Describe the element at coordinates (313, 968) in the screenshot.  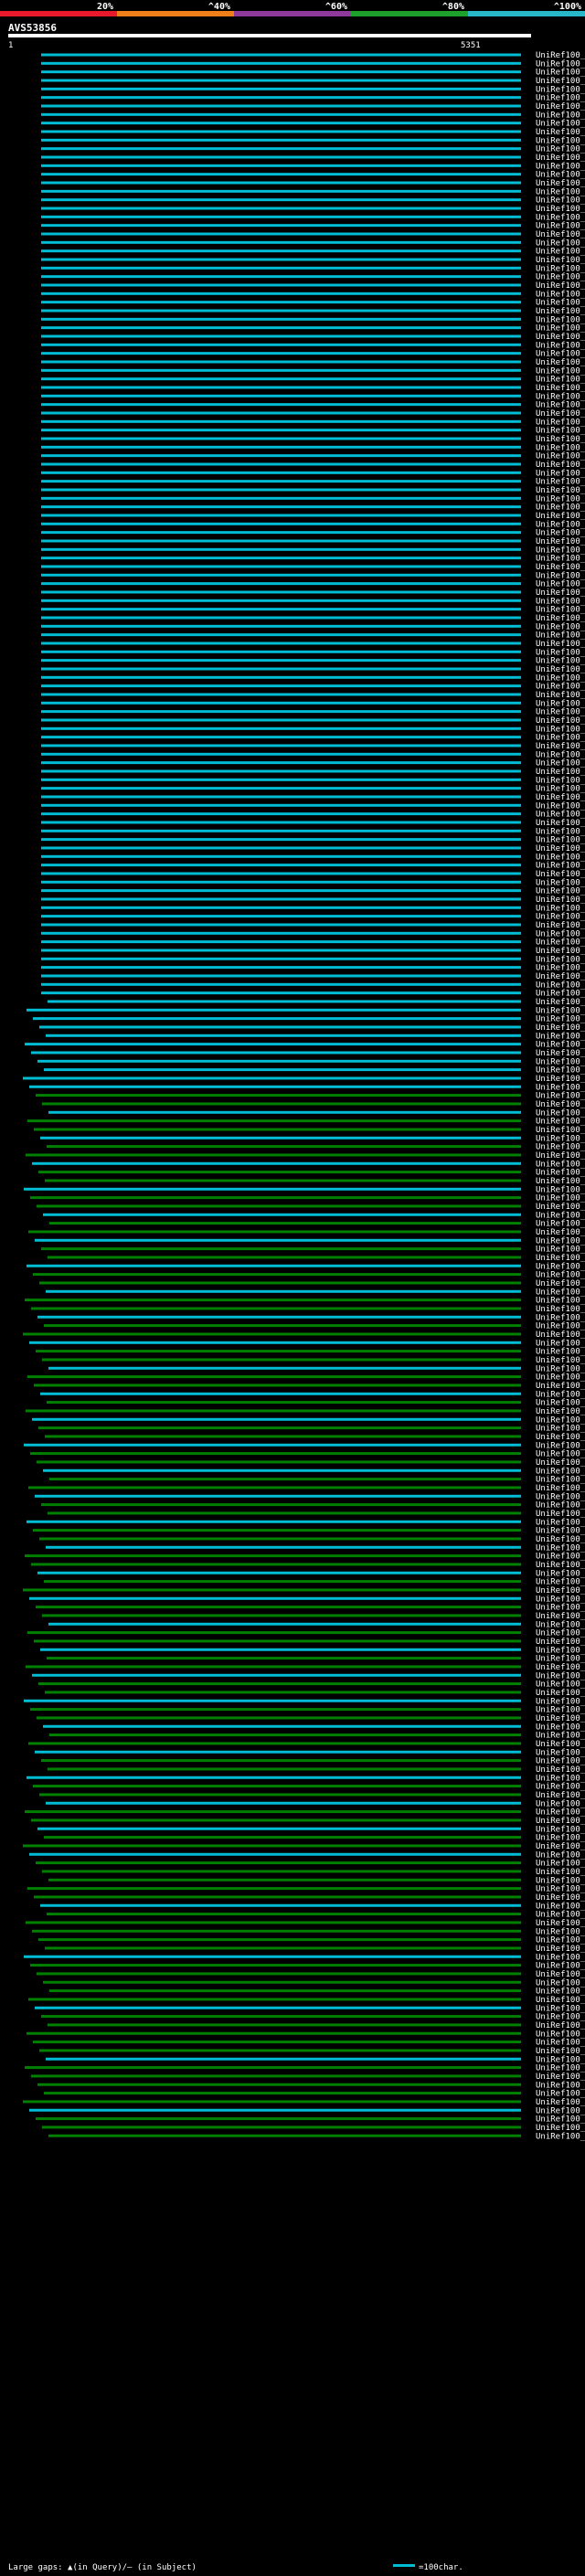
I see `hit-row: UniRef100_B4L5M3` at that location.